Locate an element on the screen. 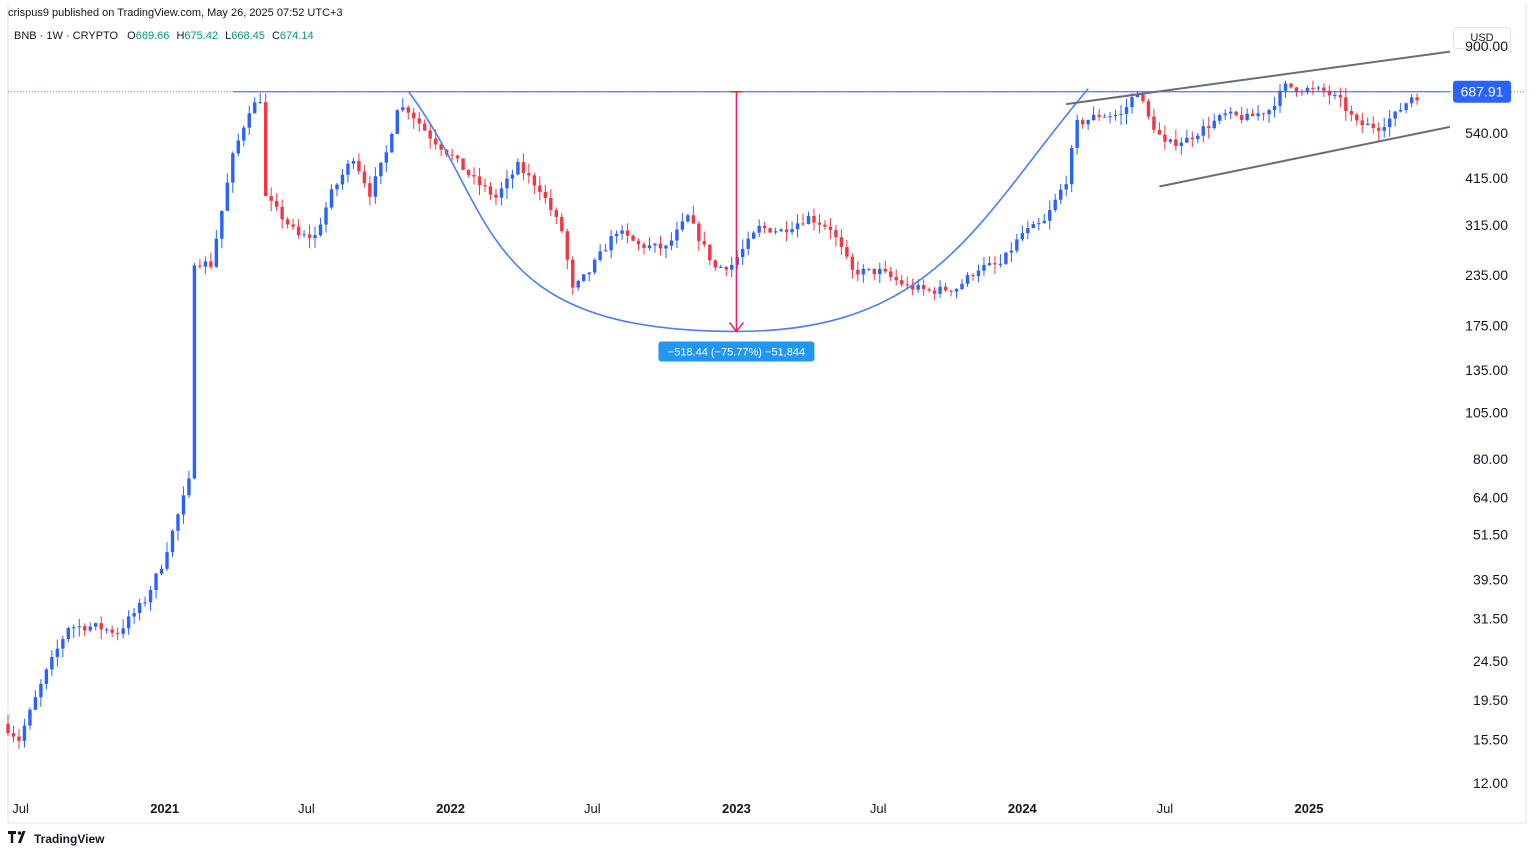 This screenshot has width=1536, height=854. last-price-label: 687.91 is located at coordinates (1482, 92).